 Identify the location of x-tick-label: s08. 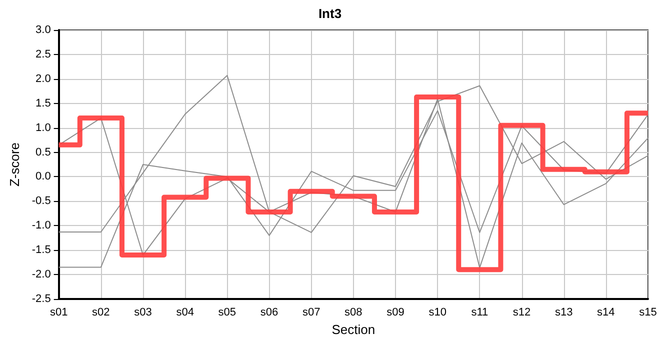
(353, 312).